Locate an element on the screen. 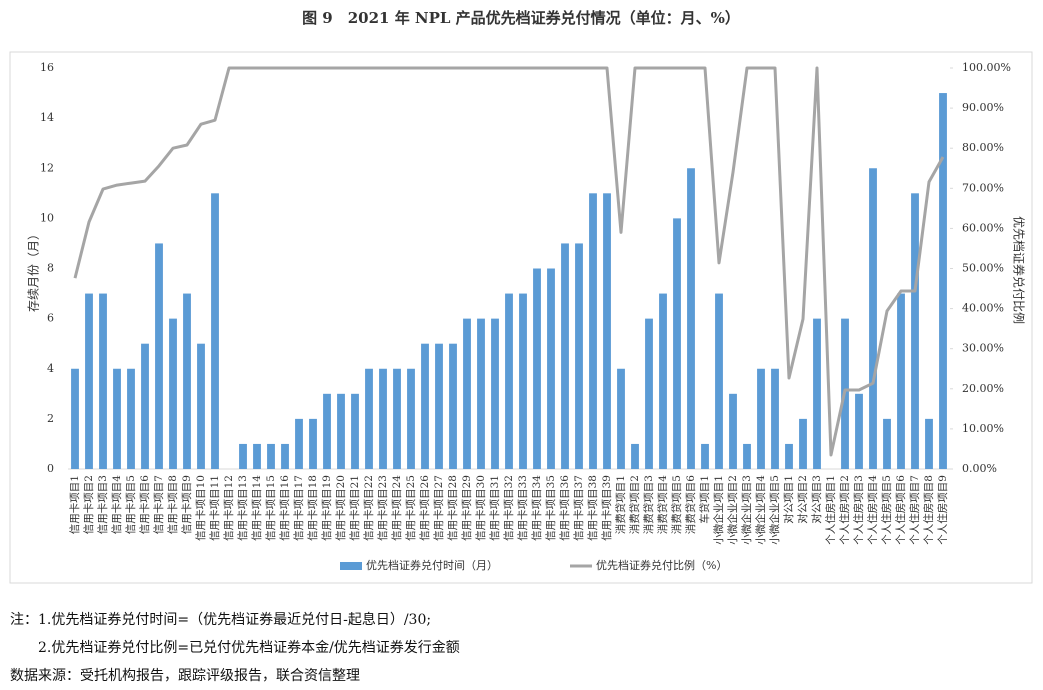 This screenshot has width=1043, height=690. x-tick-label: 信用卡项目34 is located at coordinates (536, 508).